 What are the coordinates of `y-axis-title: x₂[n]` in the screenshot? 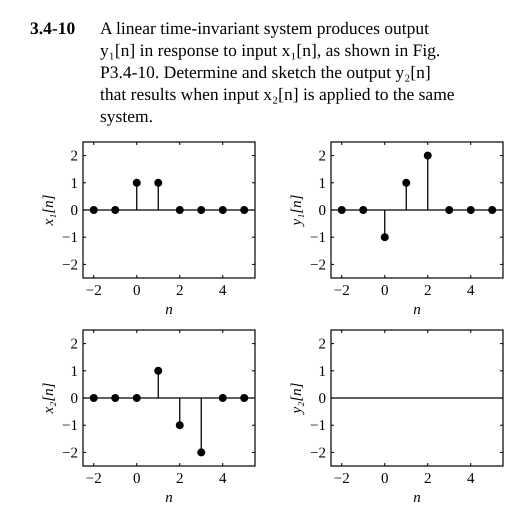 It's located at (49, 398).